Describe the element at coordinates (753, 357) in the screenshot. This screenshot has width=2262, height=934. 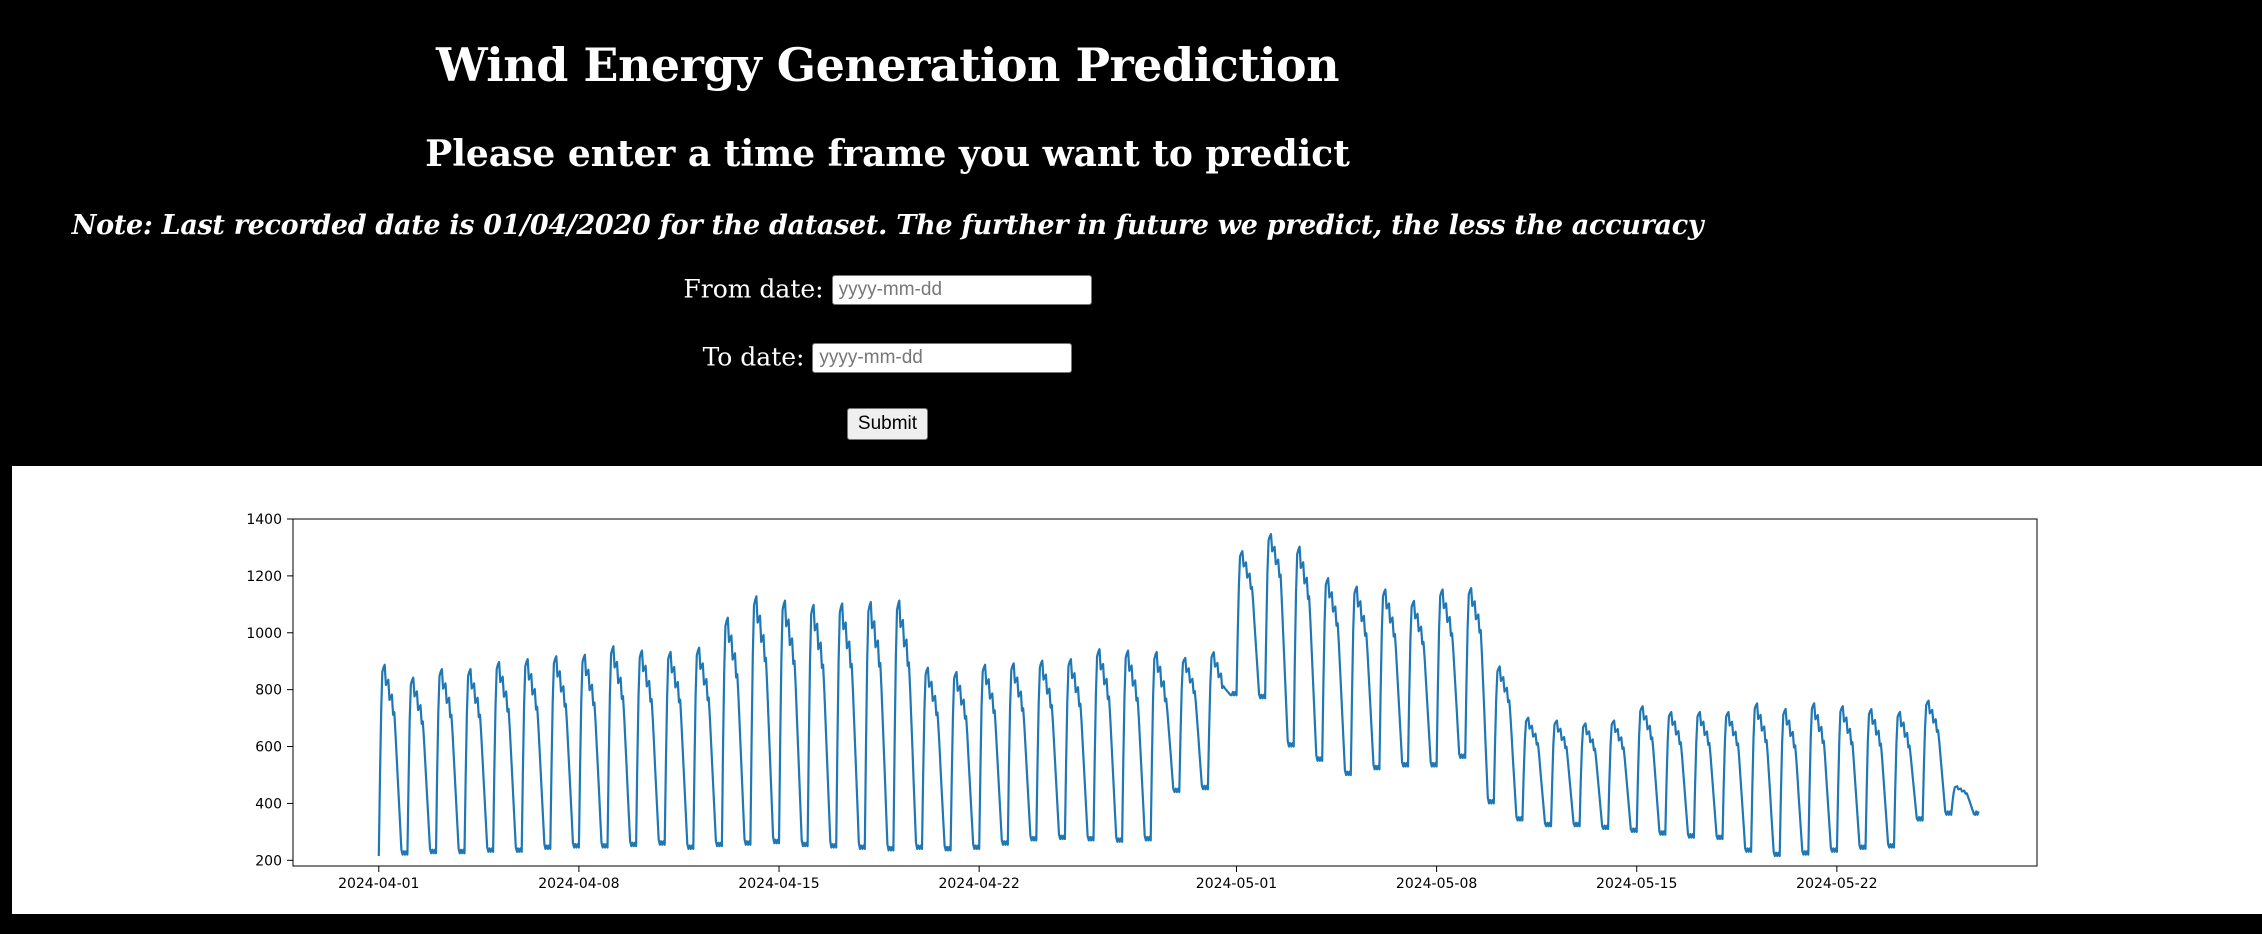
I see `to-date-label: To date:` at that location.